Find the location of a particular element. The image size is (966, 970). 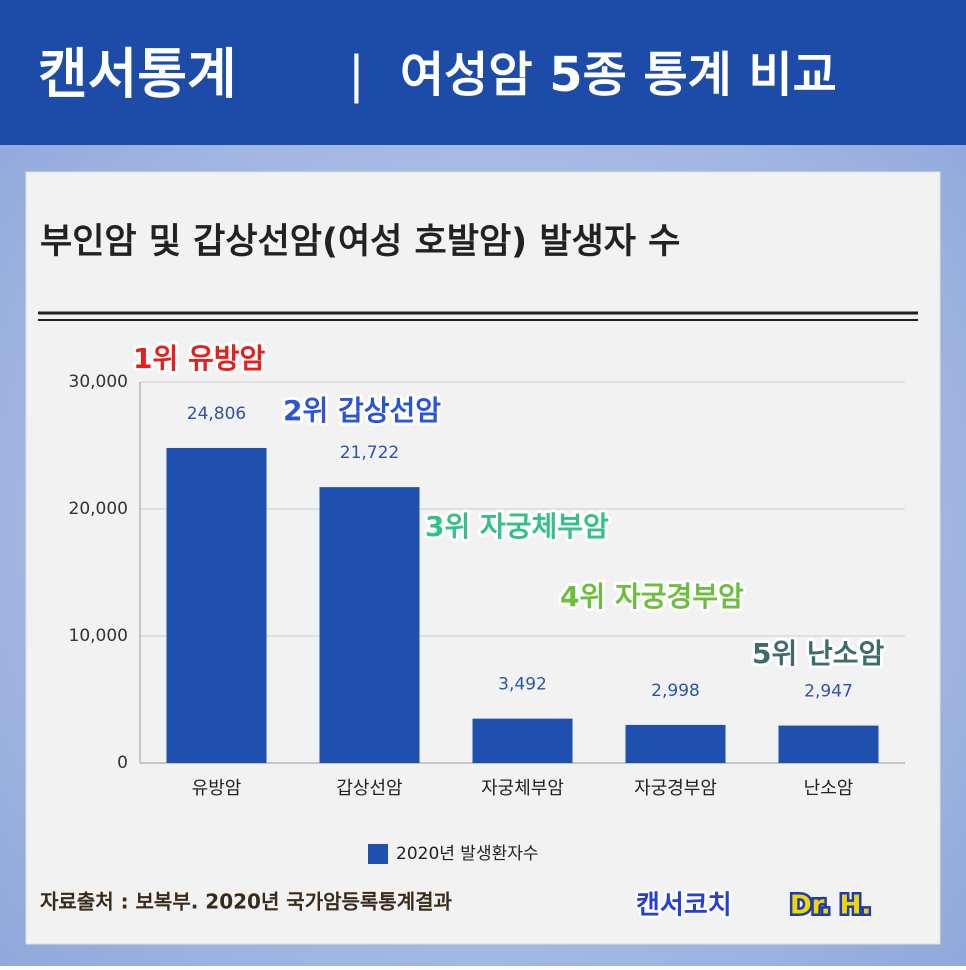

source: 자료출처 : 보복부. 2020년 국가암등록통계결과 is located at coordinates (246, 902).